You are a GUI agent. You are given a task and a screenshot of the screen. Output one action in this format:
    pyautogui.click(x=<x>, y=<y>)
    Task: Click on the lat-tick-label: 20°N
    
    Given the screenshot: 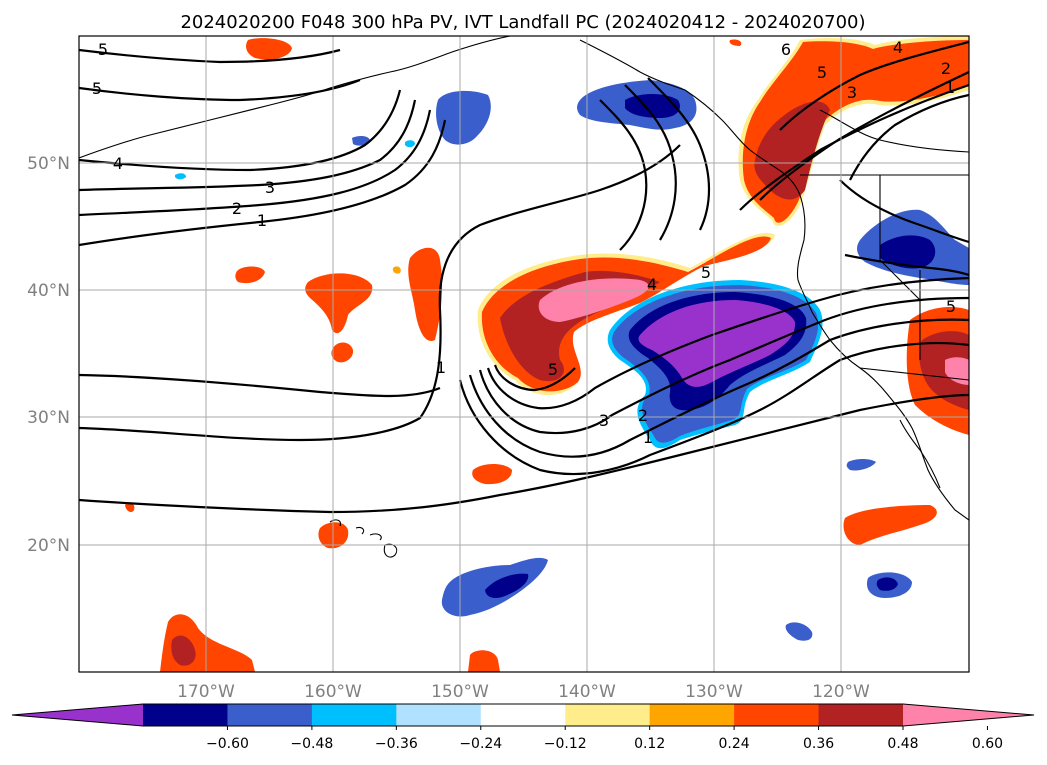 What is the action you would take?
    pyautogui.click(x=48, y=546)
    